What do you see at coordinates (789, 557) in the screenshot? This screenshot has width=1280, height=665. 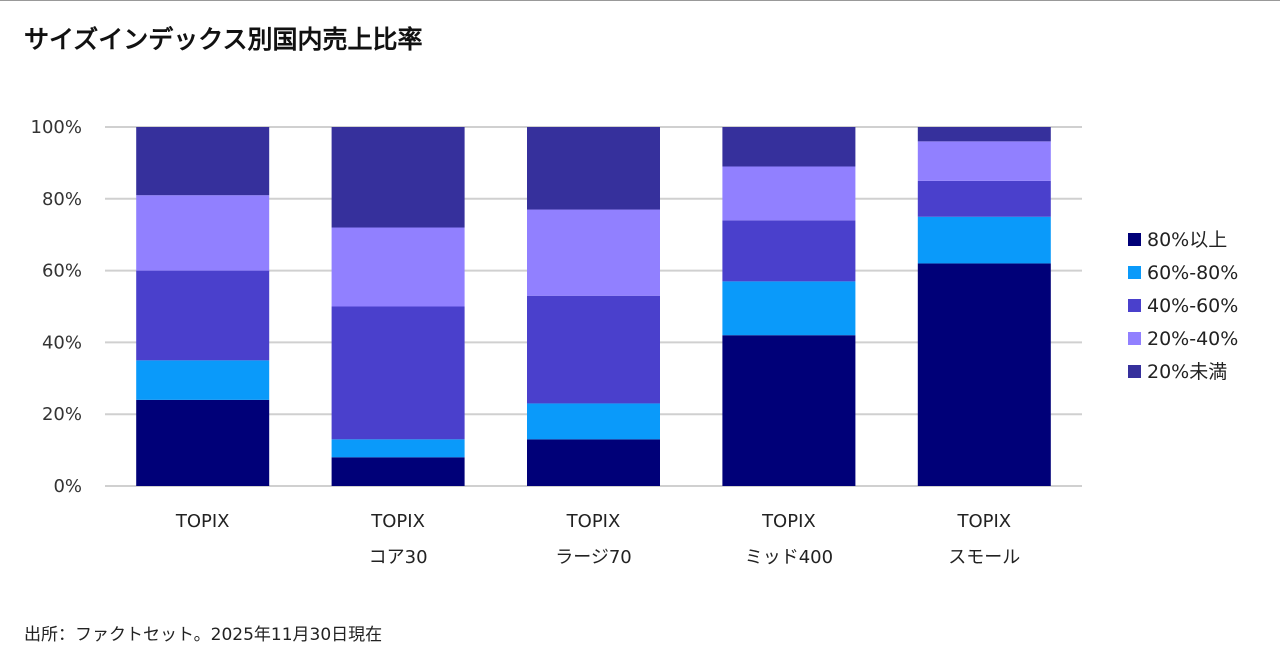 I see `x-category-label: ミッド400` at bounding box center [789, 557].